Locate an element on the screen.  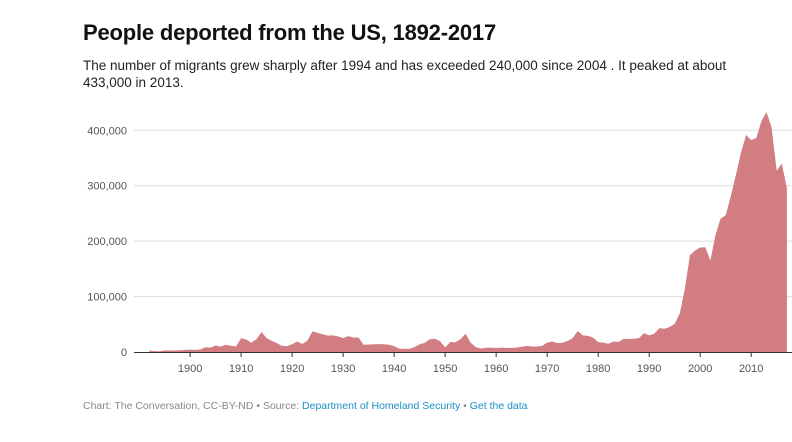
source-label: Source: is located at coordinates (281, 406).